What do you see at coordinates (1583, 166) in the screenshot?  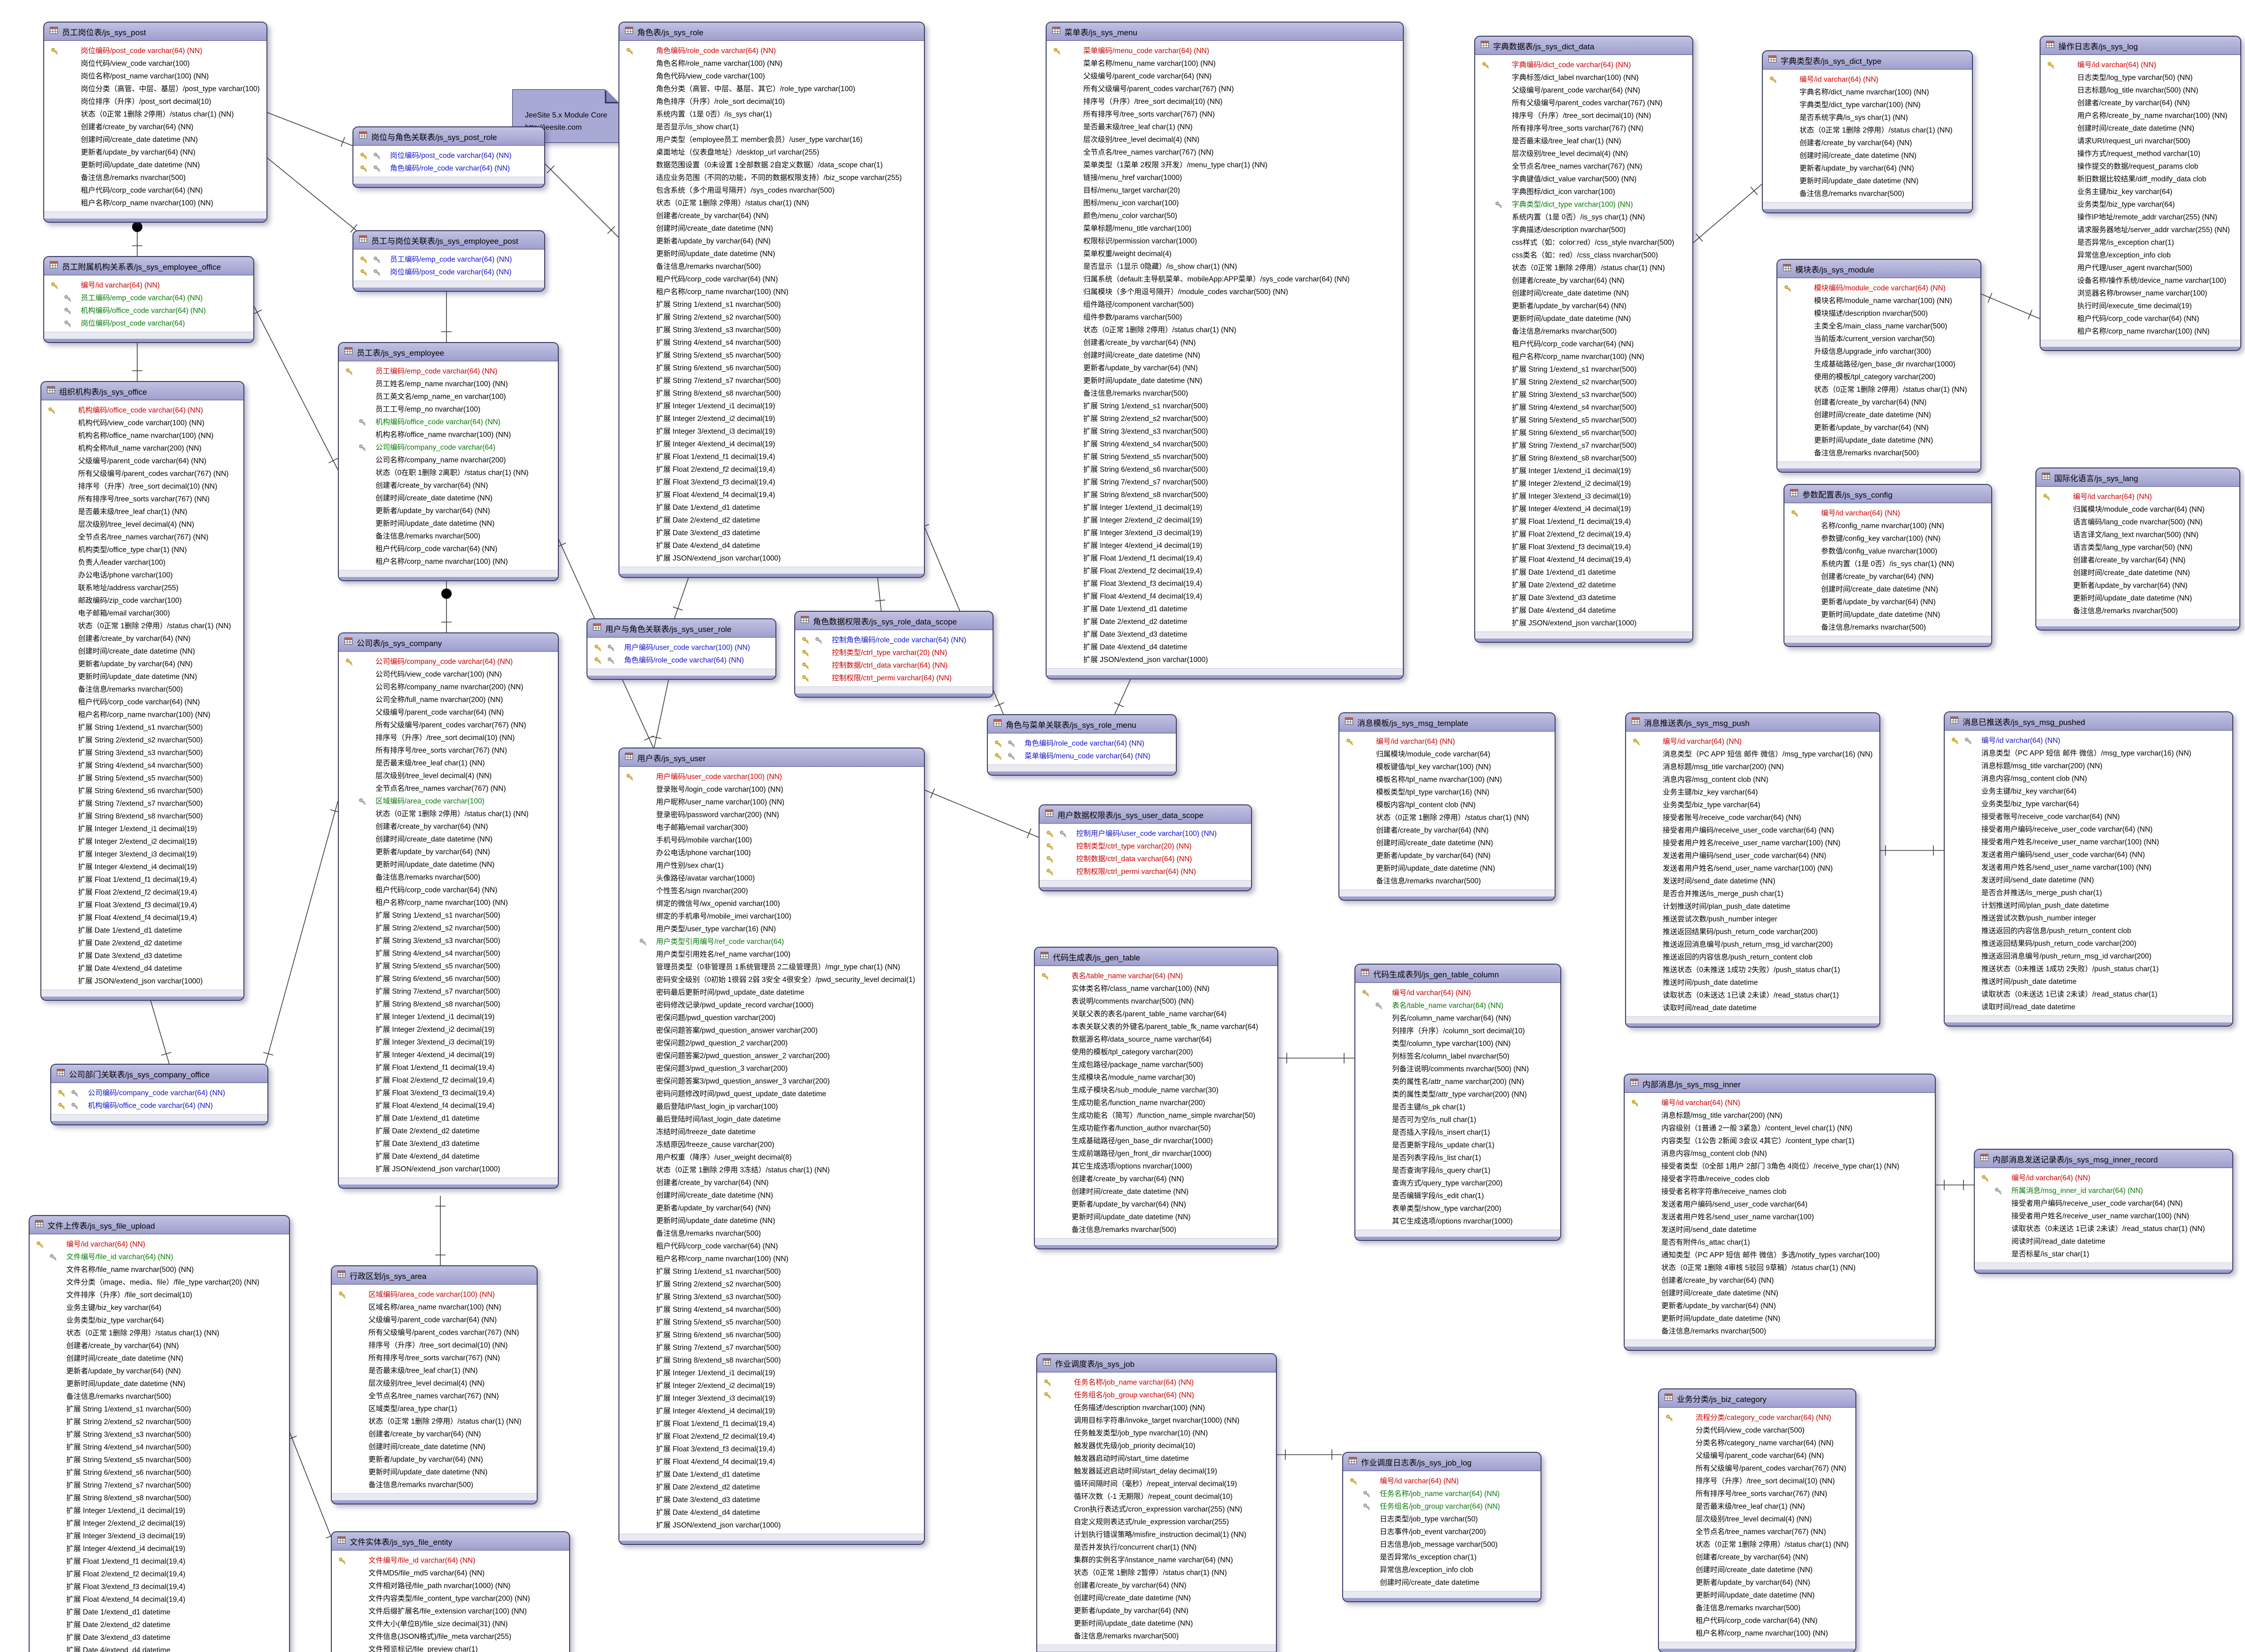 I see `field-row: 全节点名/tree_names varchar(767) (NN)` at bounding box center [1583, 166].